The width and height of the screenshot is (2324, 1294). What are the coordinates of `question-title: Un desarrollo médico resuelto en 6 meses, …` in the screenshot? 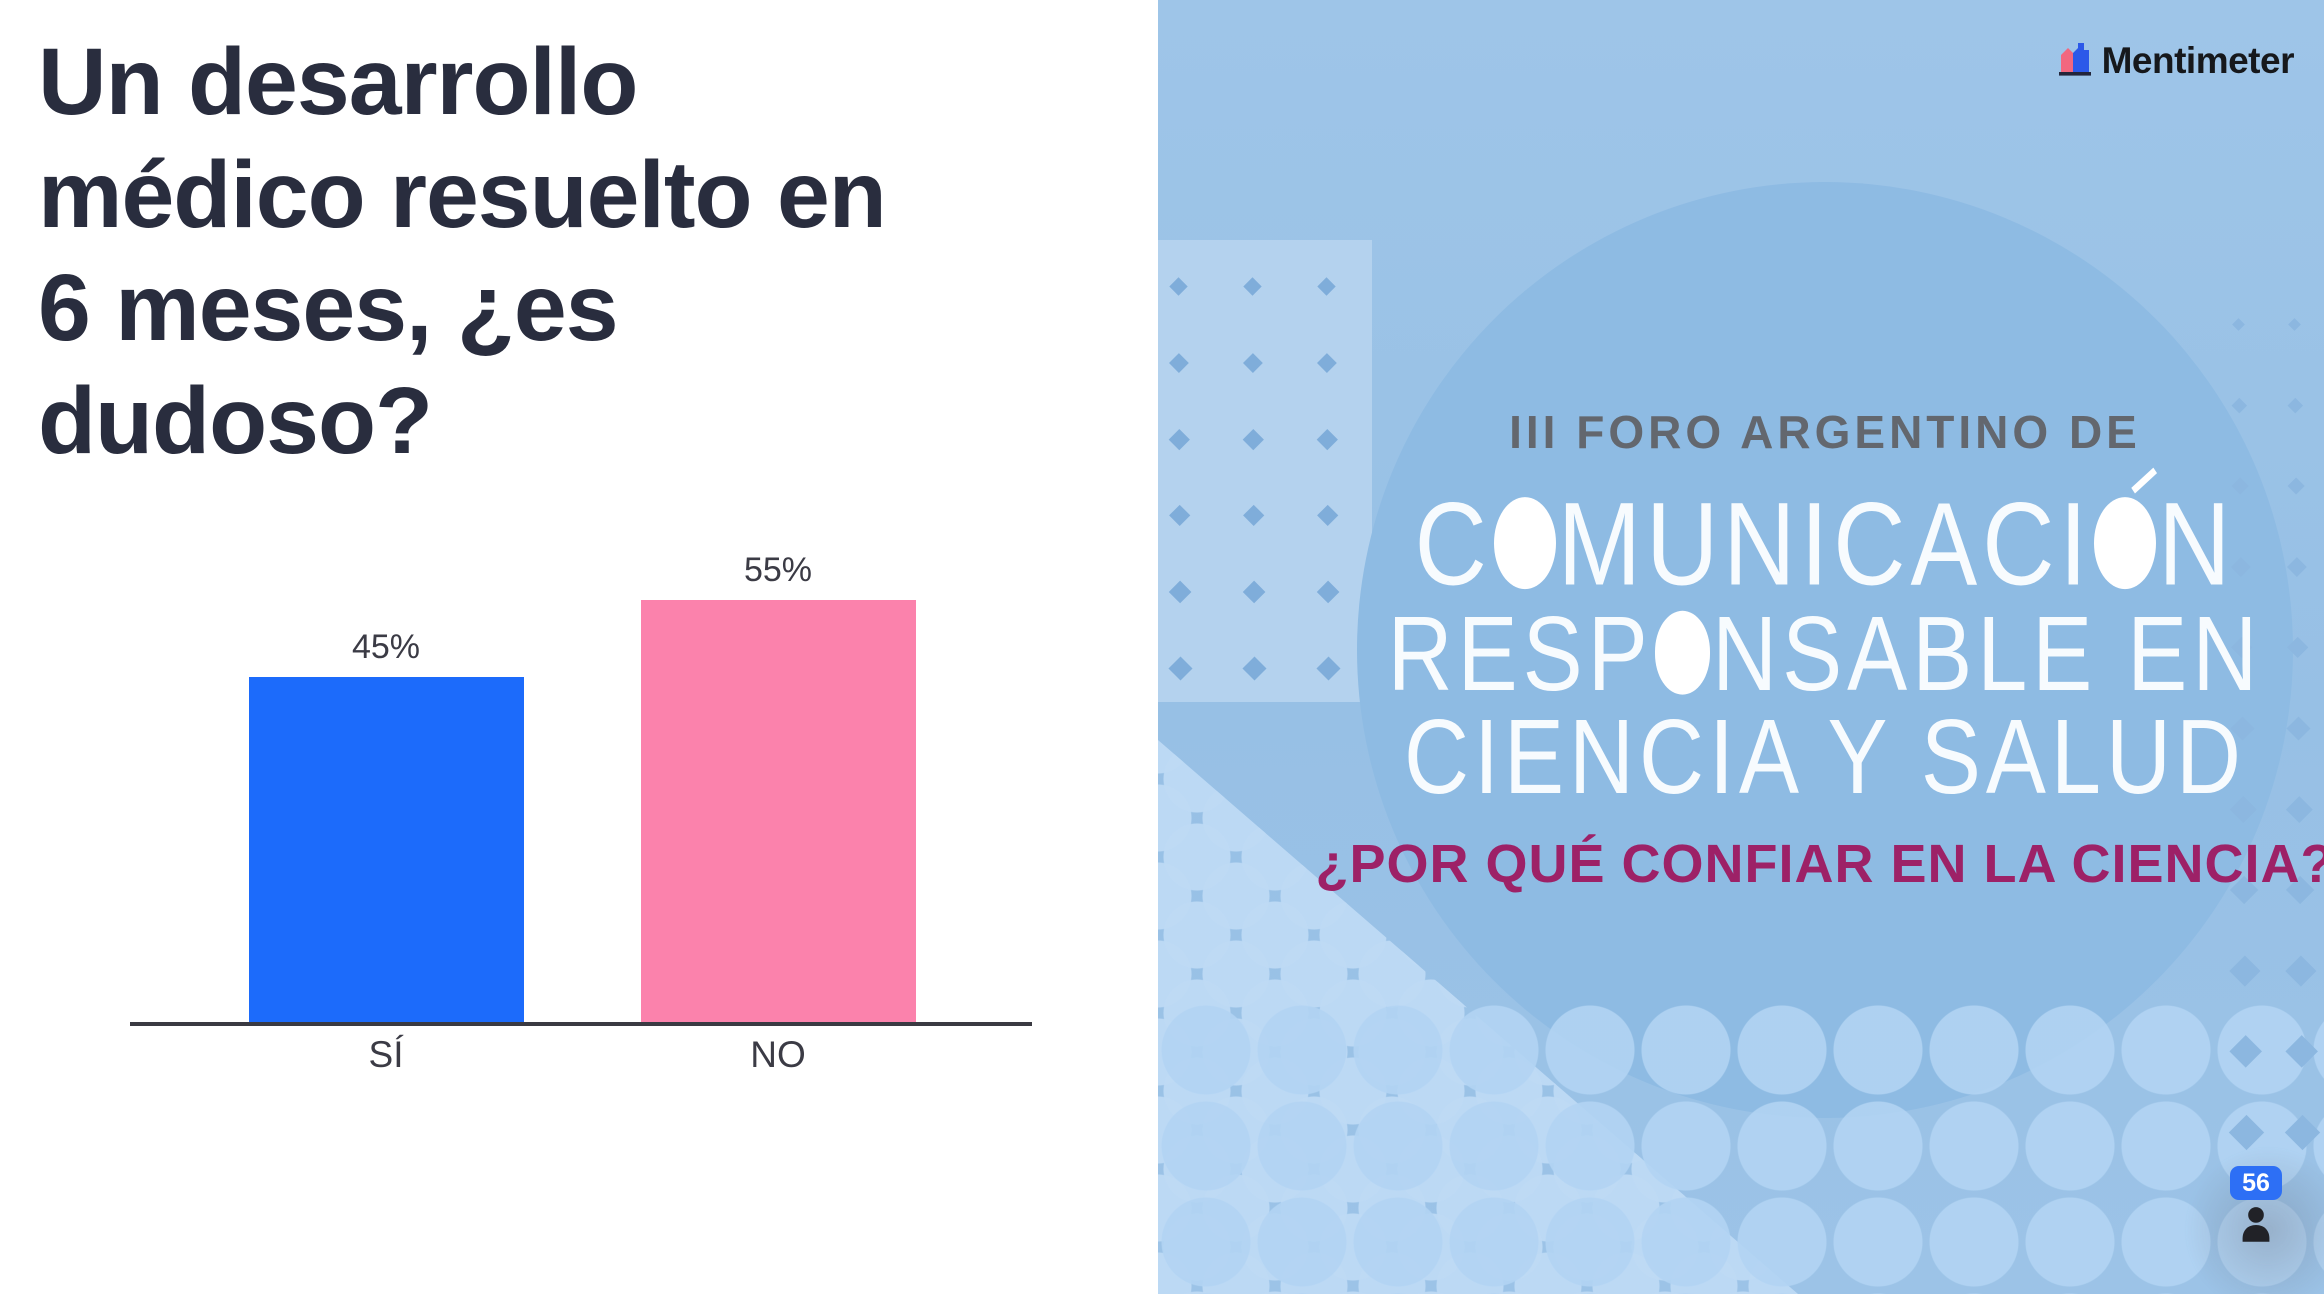 It's located at (468, 252).